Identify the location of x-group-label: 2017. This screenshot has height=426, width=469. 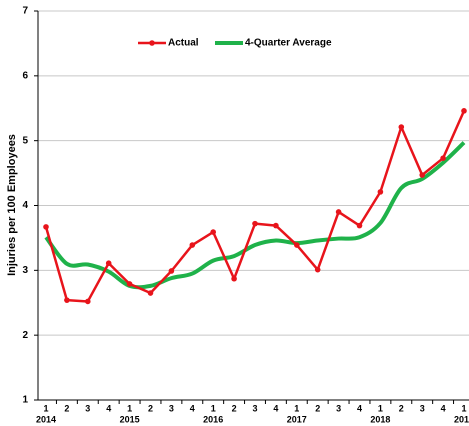
(297, 419).